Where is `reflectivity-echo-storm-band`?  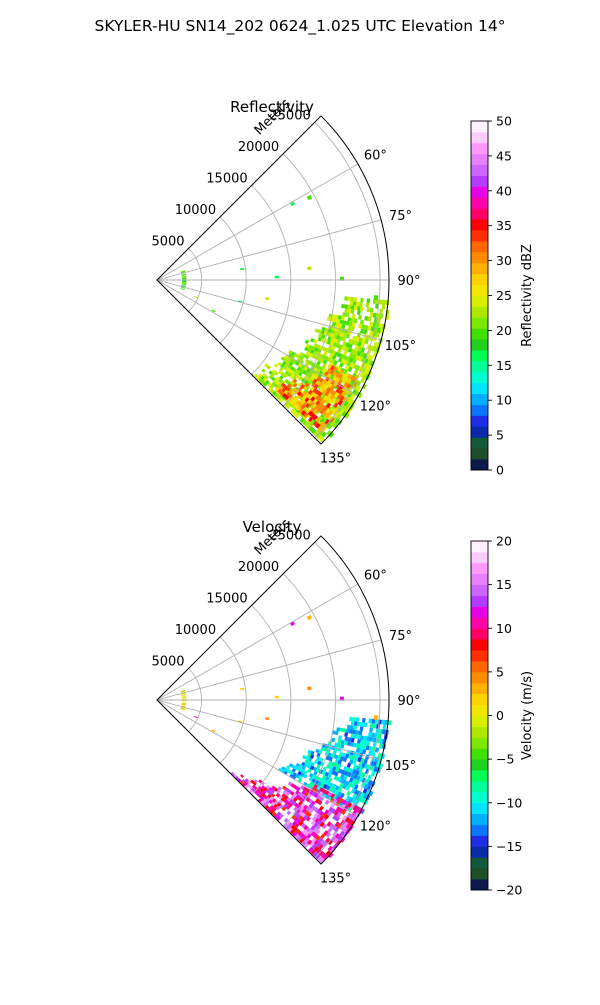
reflectivity-echo-storm-band is located at coordinates (321, 370).